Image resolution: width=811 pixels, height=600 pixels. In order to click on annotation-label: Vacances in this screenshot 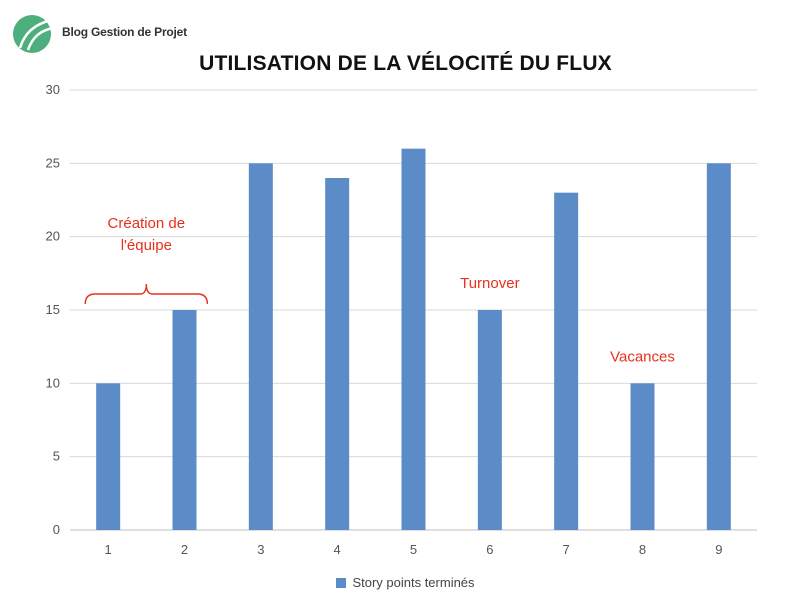, I will do `click(642, 356)`.